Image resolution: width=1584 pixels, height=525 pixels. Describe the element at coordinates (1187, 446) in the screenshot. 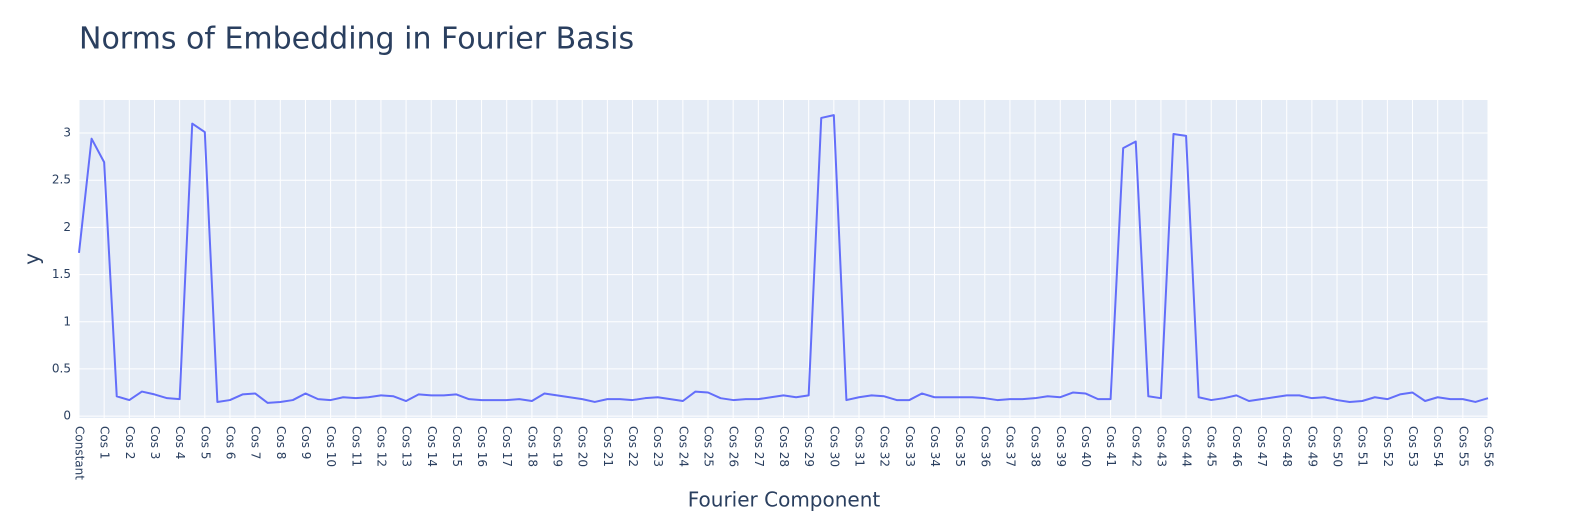

I see `x-tick-label: Cos 44` at that location.